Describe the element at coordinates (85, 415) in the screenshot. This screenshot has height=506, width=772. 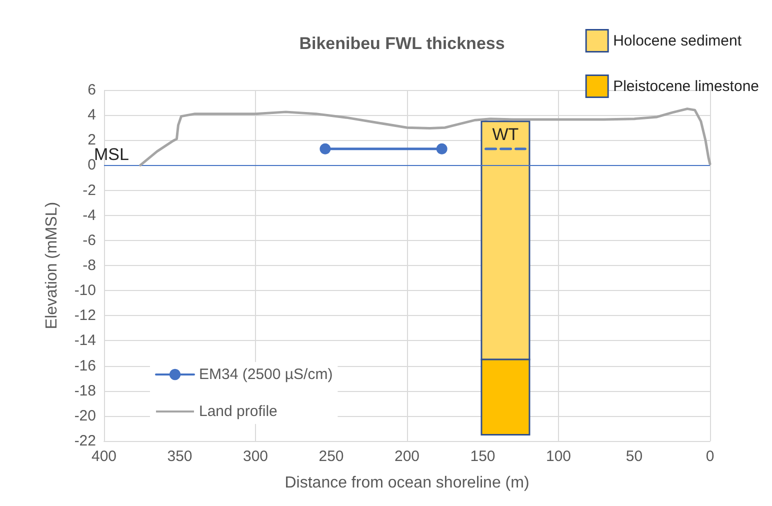
I see `y-tick-label: -20` at that location.